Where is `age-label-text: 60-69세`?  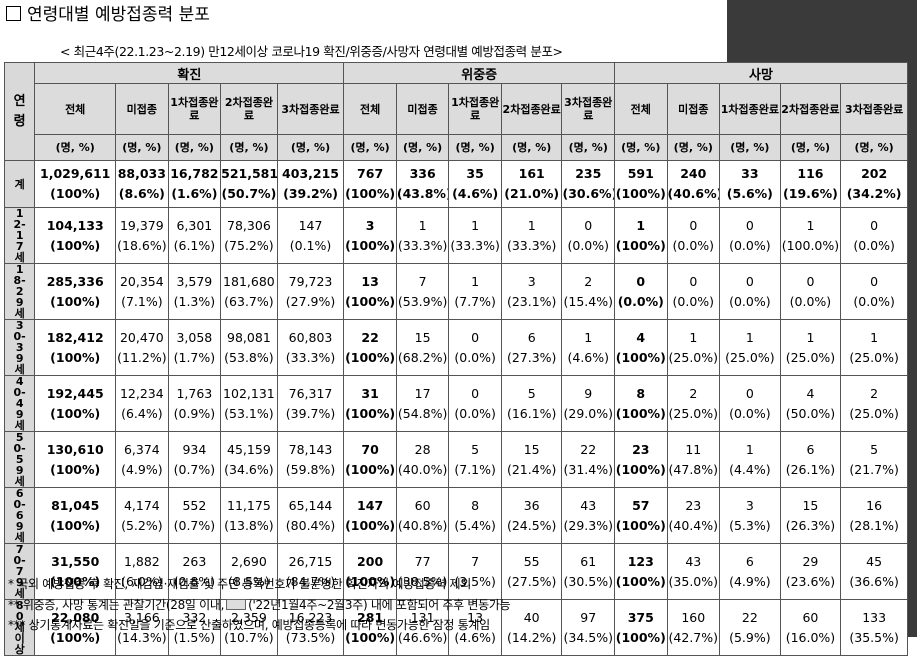 age-label-text: 60-69세 is located at coordinates (19, 515).